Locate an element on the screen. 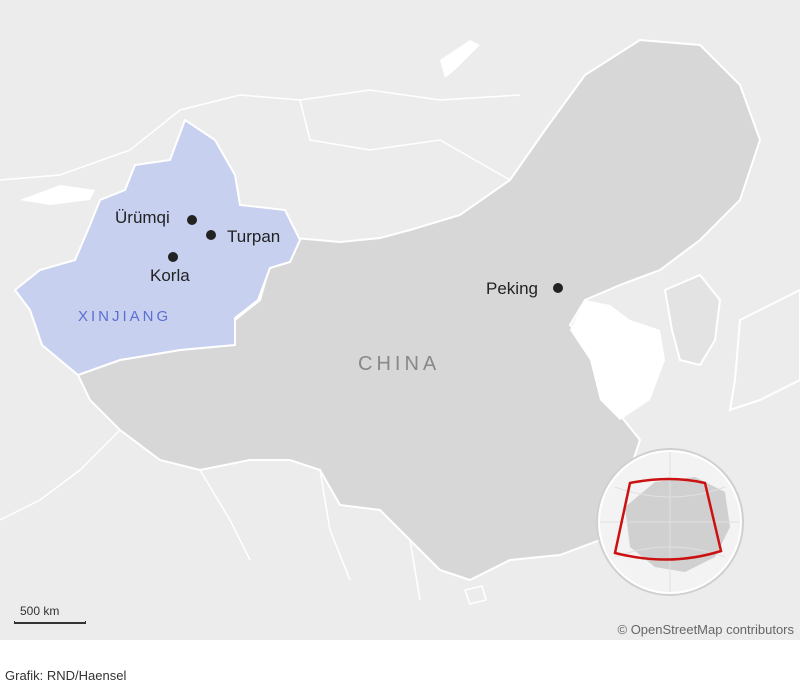 The image size is (800, 685). korea-shape is located at coordinates (692, 320).